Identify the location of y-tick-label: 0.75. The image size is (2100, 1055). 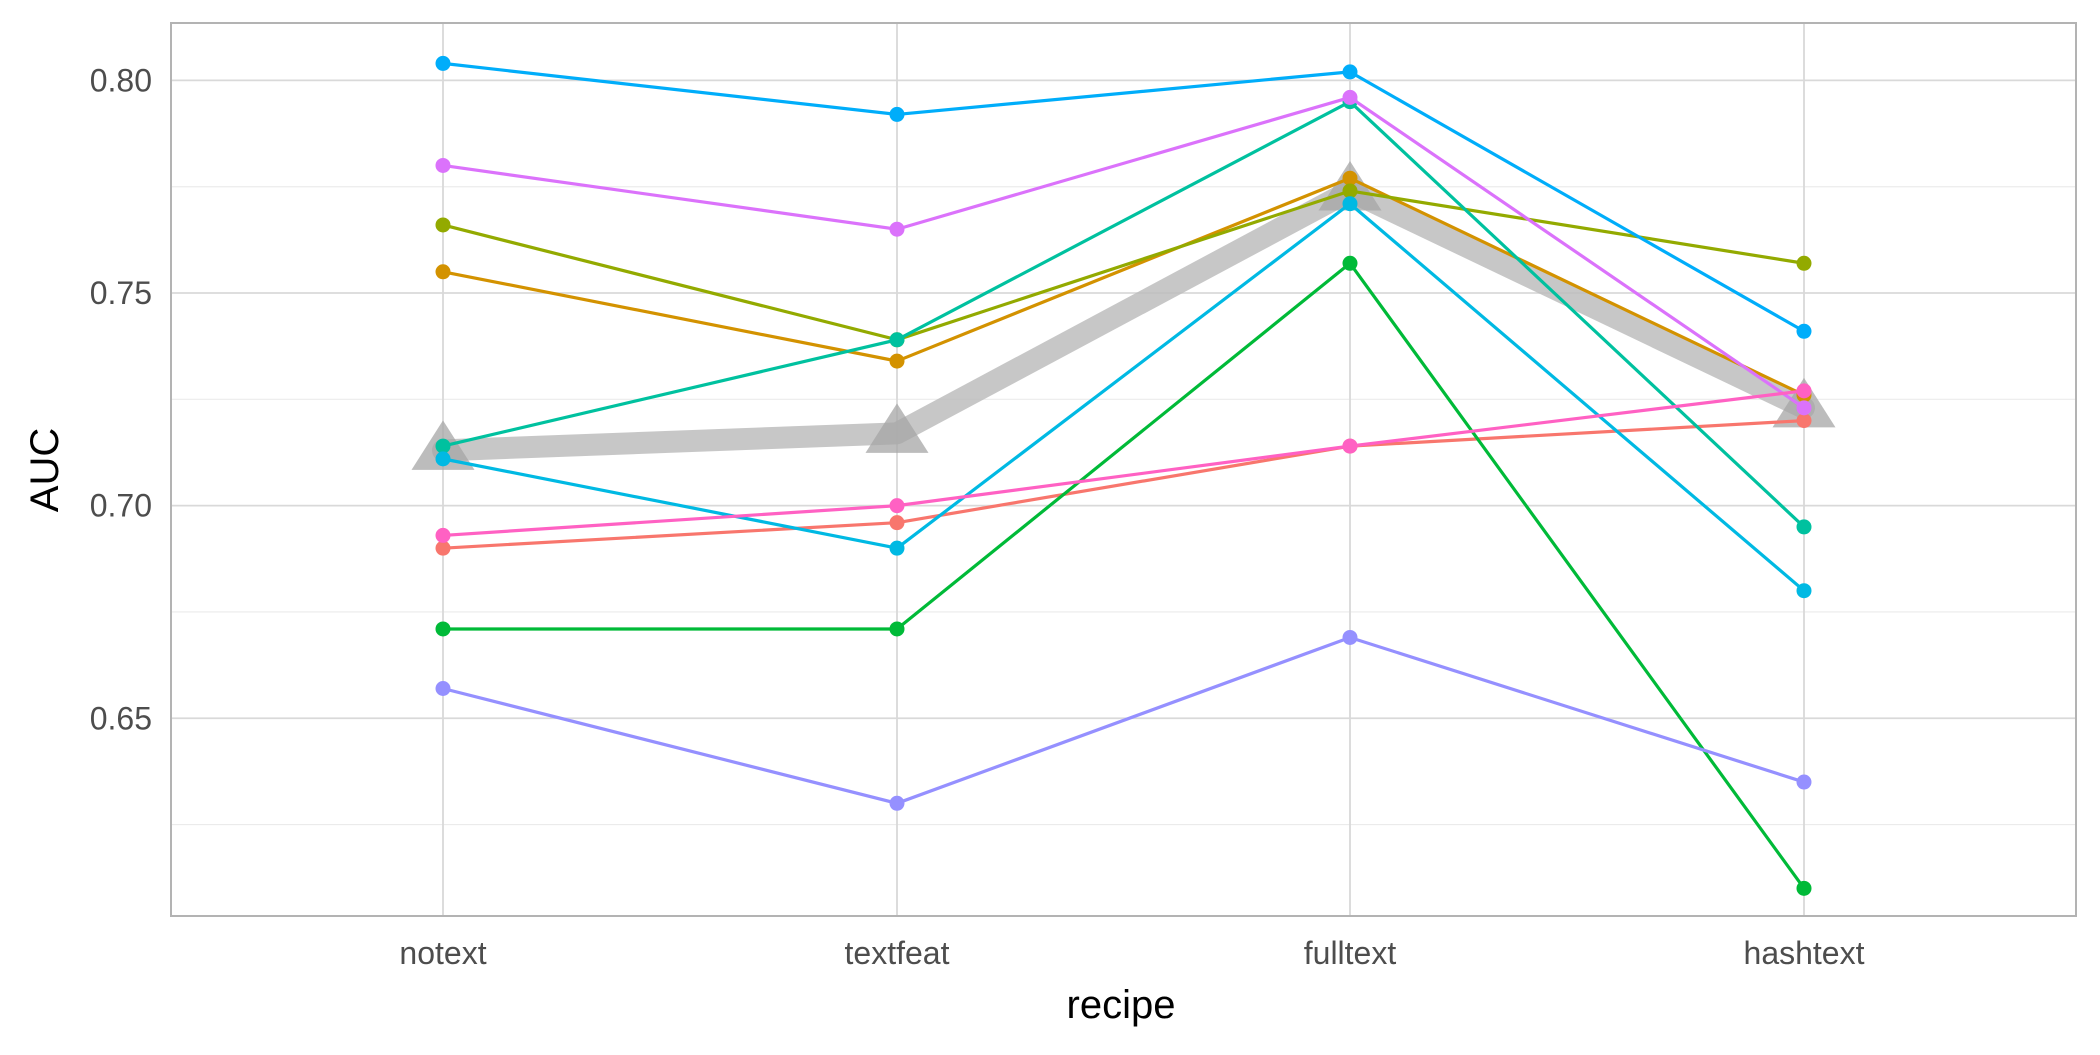
(121, 293).